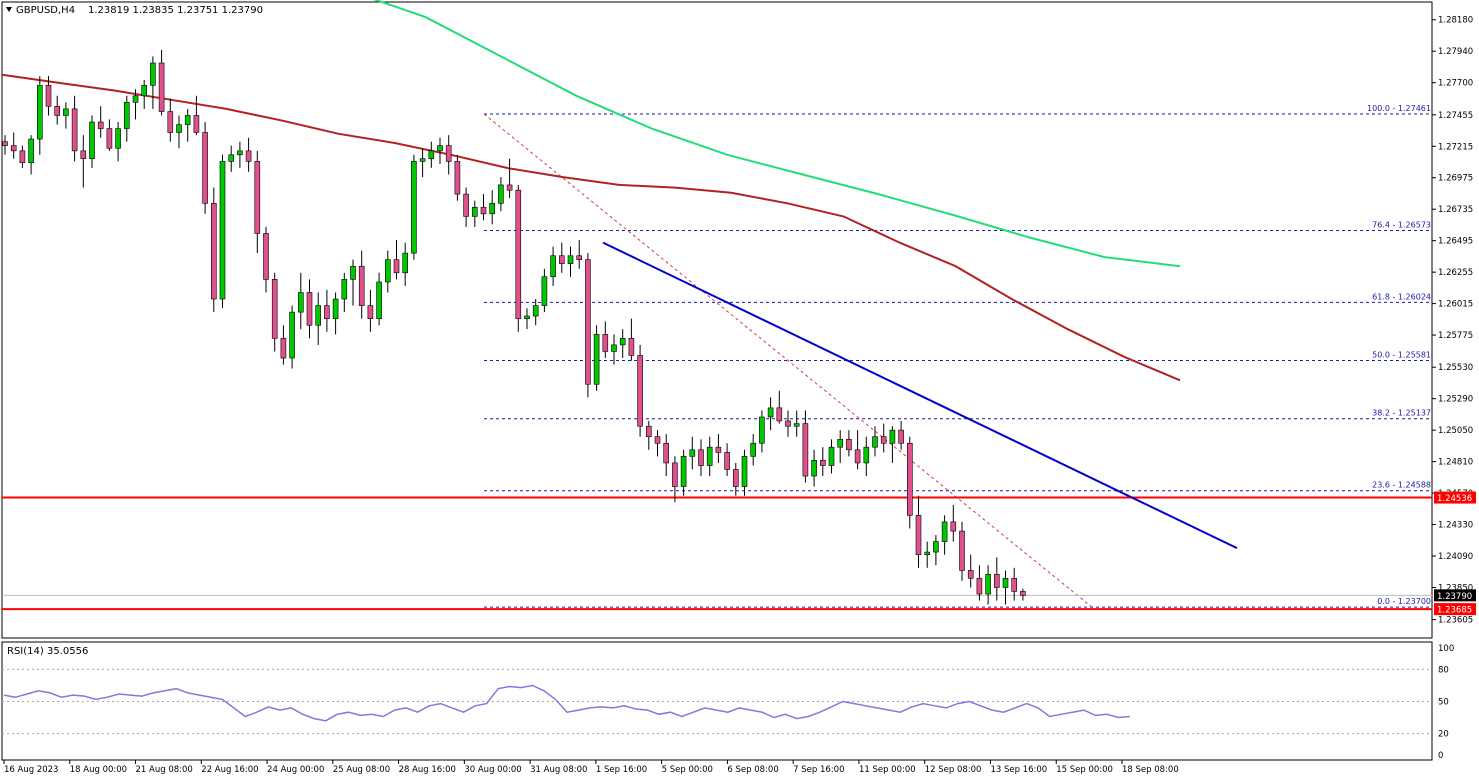 This screenshot has width=1479, height=784. I want to click on price-tag-label: 1.24536, so click(1454, 499).